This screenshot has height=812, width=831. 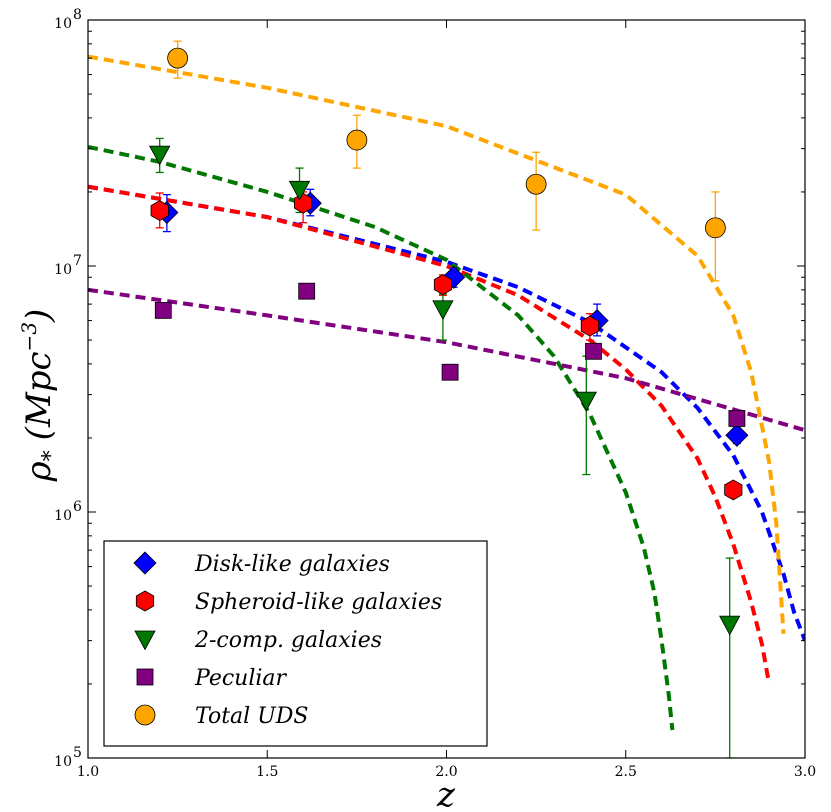 What do you see at coordinates (446, 772) in the screenshot?
I see `x-tick-label-2: 2.0` at bounding box center [446, 772].